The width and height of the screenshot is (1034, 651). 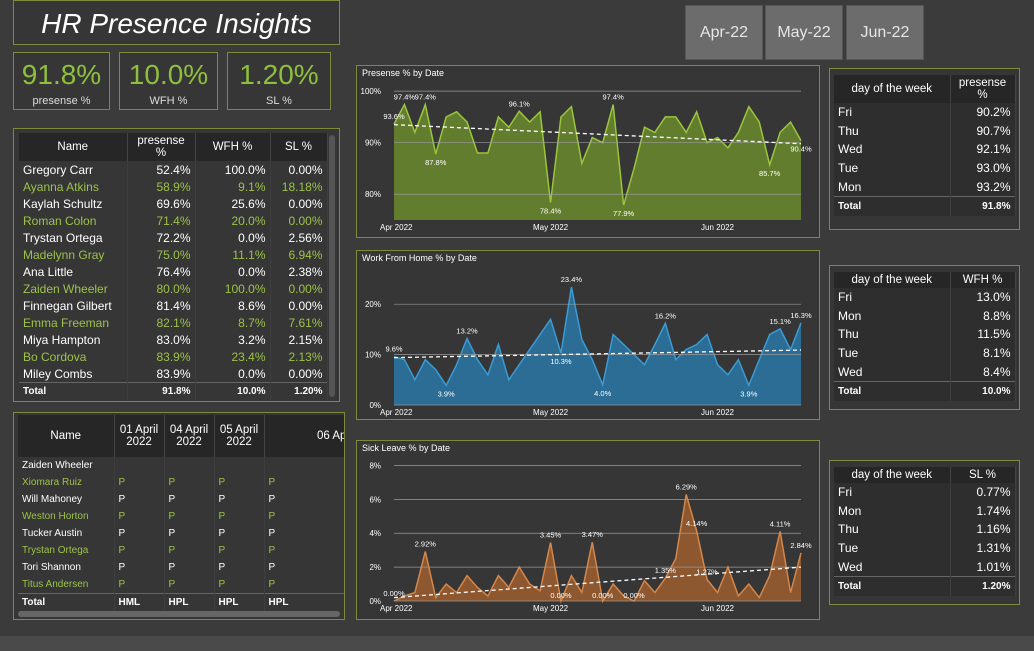 I want to click on table-cell: Madelynn Gray, so click(x=73, y=254).